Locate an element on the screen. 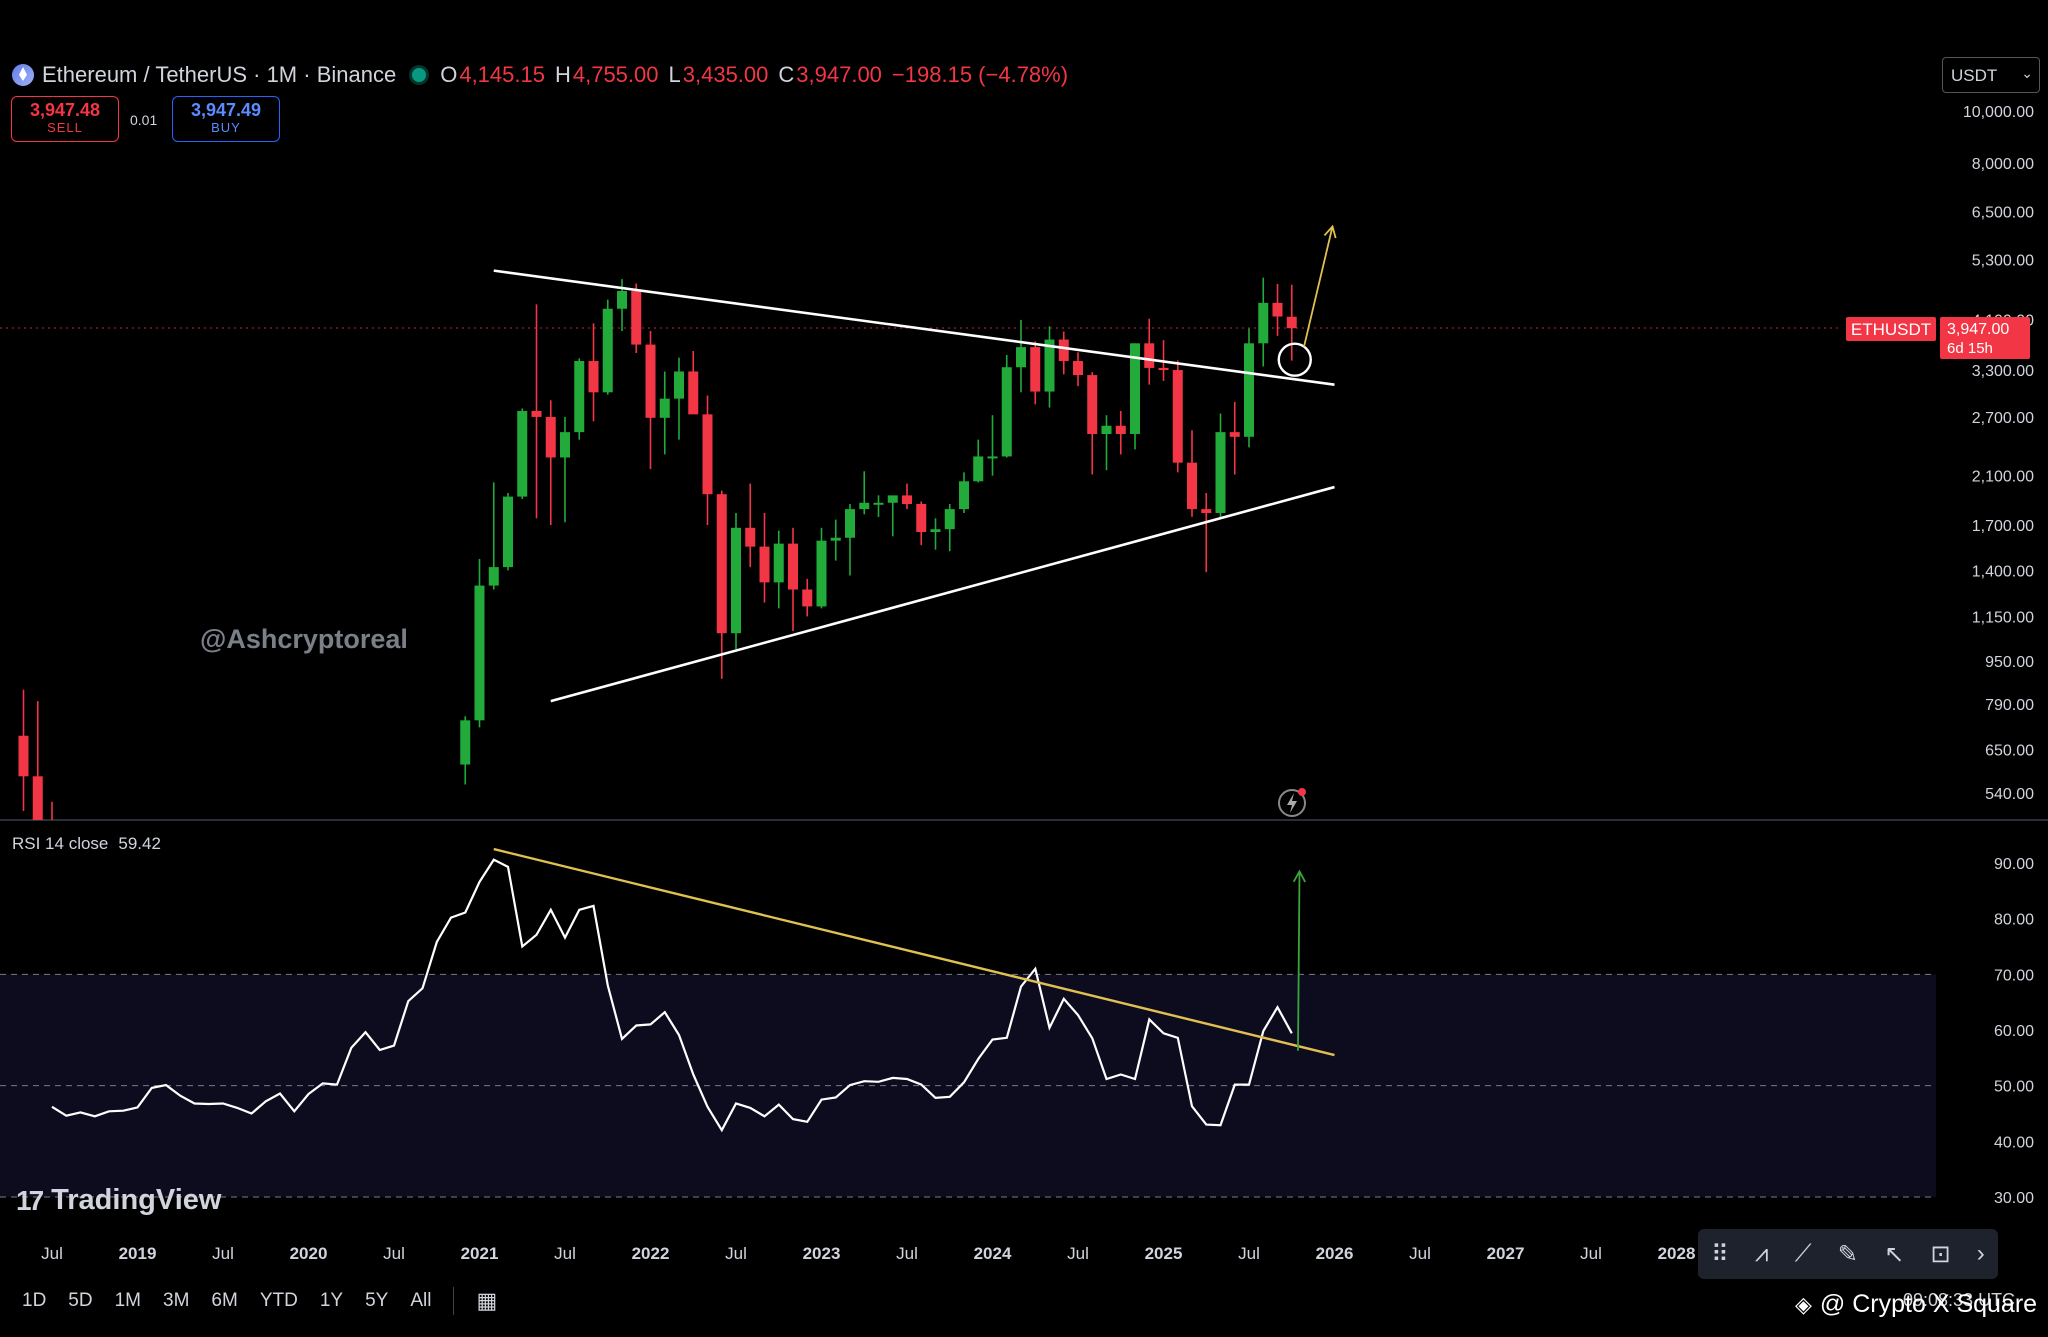  trade-tool-icon: ⊡ is located at coordinates (1940, 1254).